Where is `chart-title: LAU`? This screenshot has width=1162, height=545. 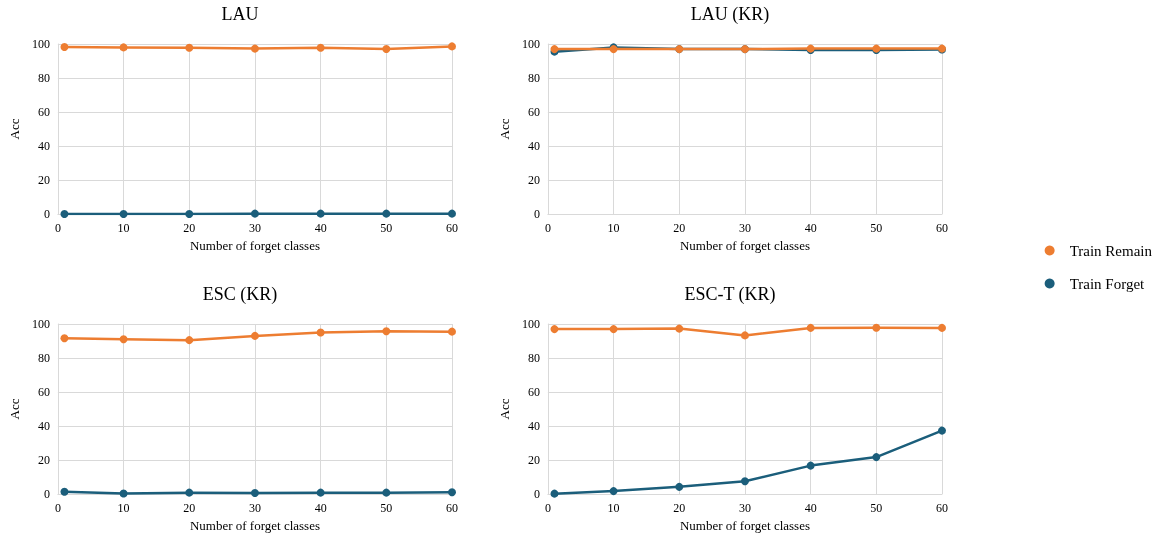
chart-title: LAU is located at coordinates (240, 14).